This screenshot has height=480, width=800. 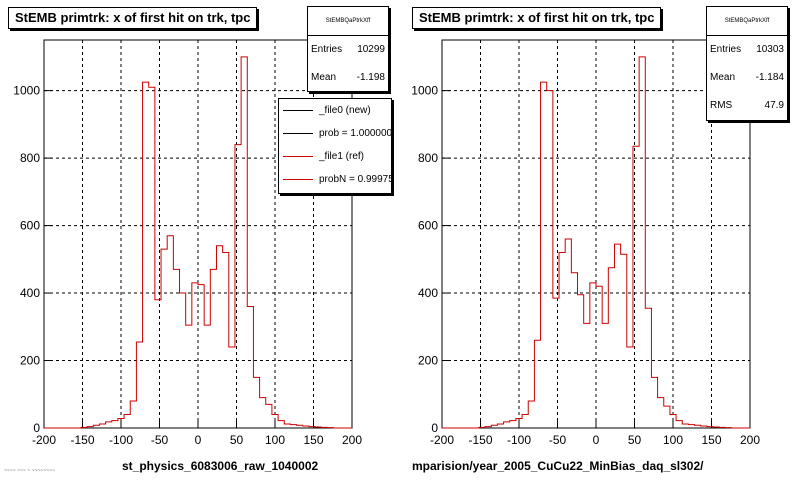 What do you see at coordinates (747, 50) in the screenshot?
I see `stats-row-entries: Entries 10303` at bounding box center [747, 50].